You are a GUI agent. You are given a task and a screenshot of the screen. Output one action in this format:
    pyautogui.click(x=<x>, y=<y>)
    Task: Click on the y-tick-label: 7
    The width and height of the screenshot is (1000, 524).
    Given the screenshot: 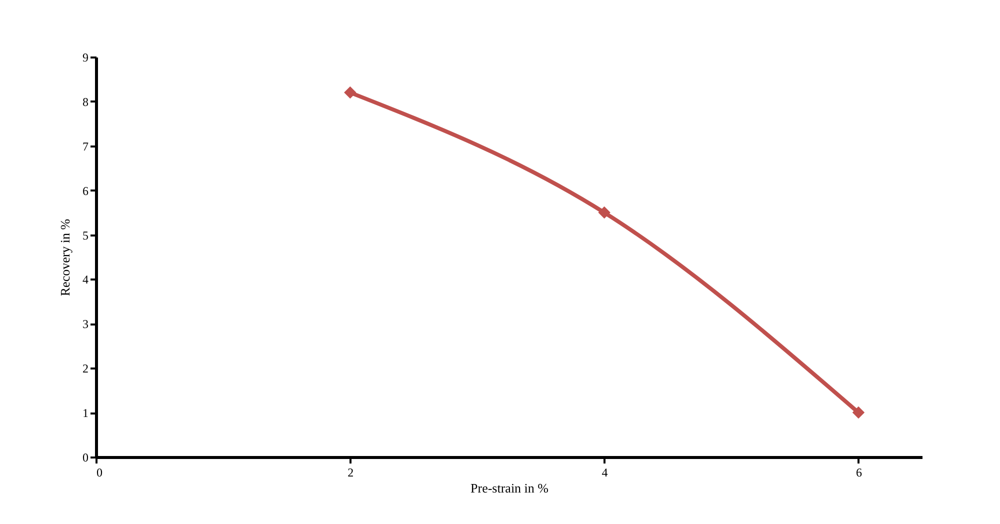 What is the action you would take?
    pyautogui.click(x=85, y=146)
    